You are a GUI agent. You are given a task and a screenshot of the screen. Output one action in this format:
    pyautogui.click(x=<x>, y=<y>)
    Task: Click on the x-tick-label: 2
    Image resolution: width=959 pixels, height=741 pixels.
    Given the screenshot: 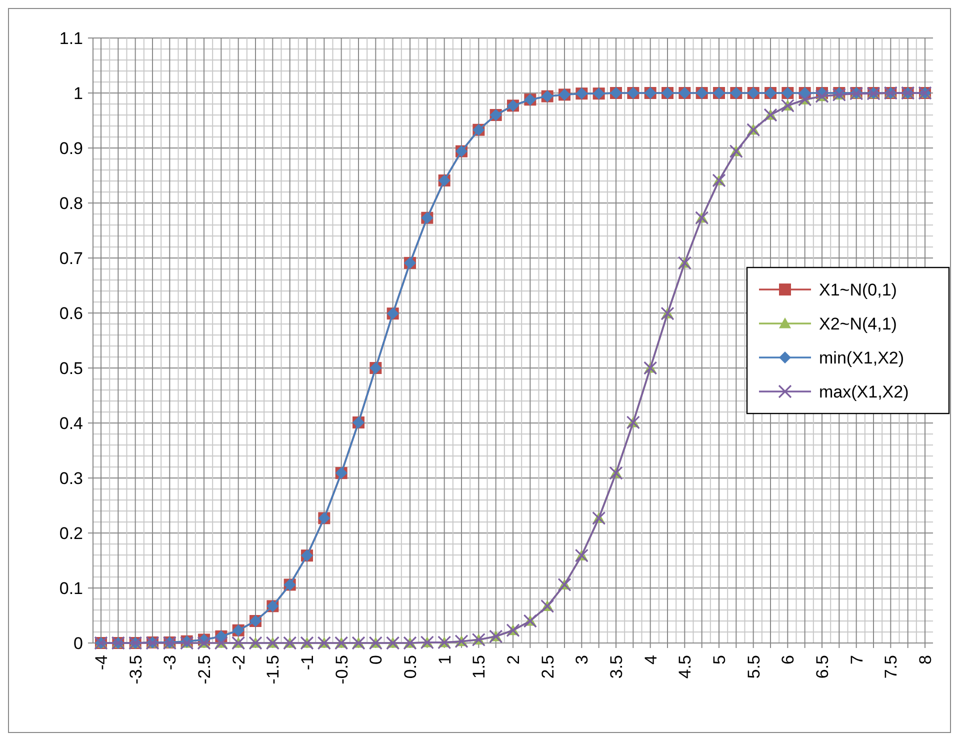 What is the action you would take?
    pyautogui.click(x=513, y=659)
    